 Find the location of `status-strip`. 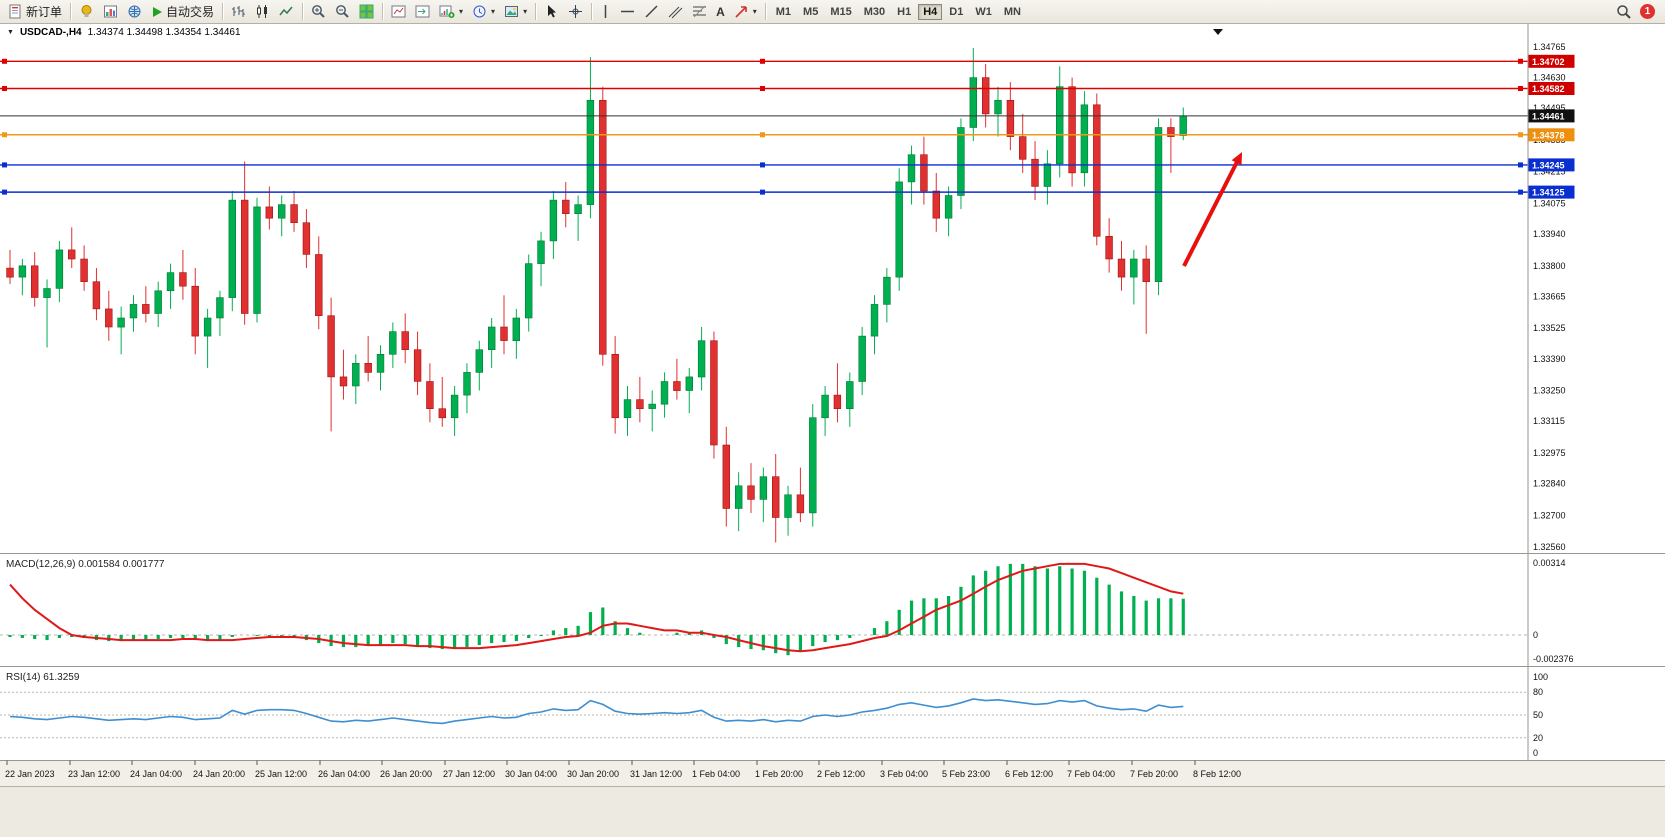

status-strip is located at coordinates (832, 811).